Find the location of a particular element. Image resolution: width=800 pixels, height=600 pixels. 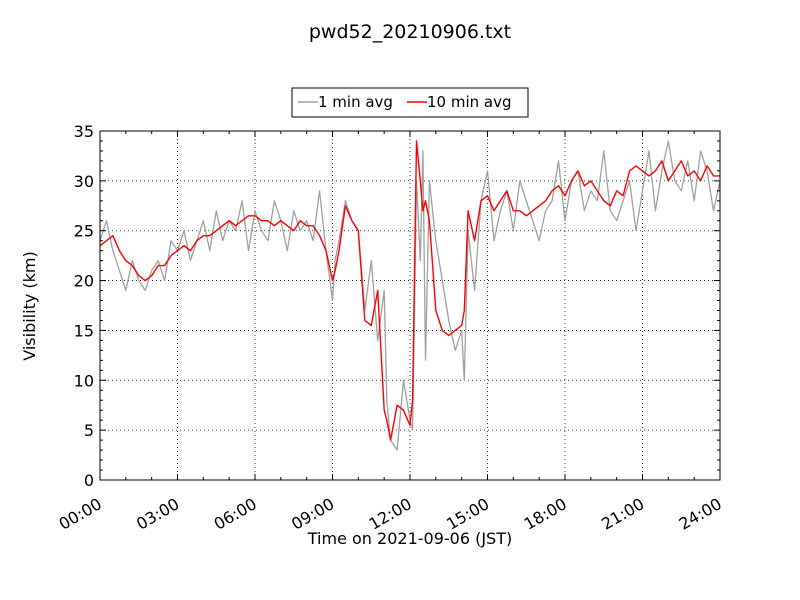

y-tick-label: 20 is located at coordinates (84, 281).